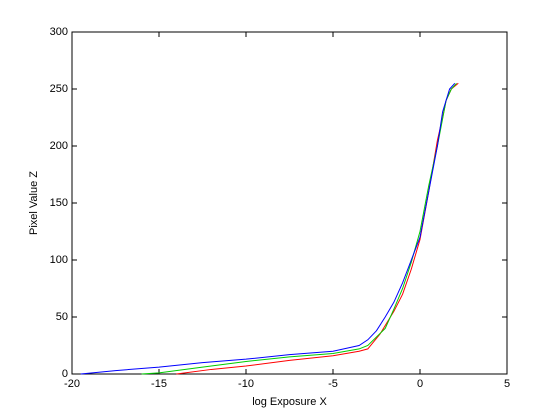 This screenshot has height=420, width=560. I want to click on y-tick-label: 150, so click(59, 203).